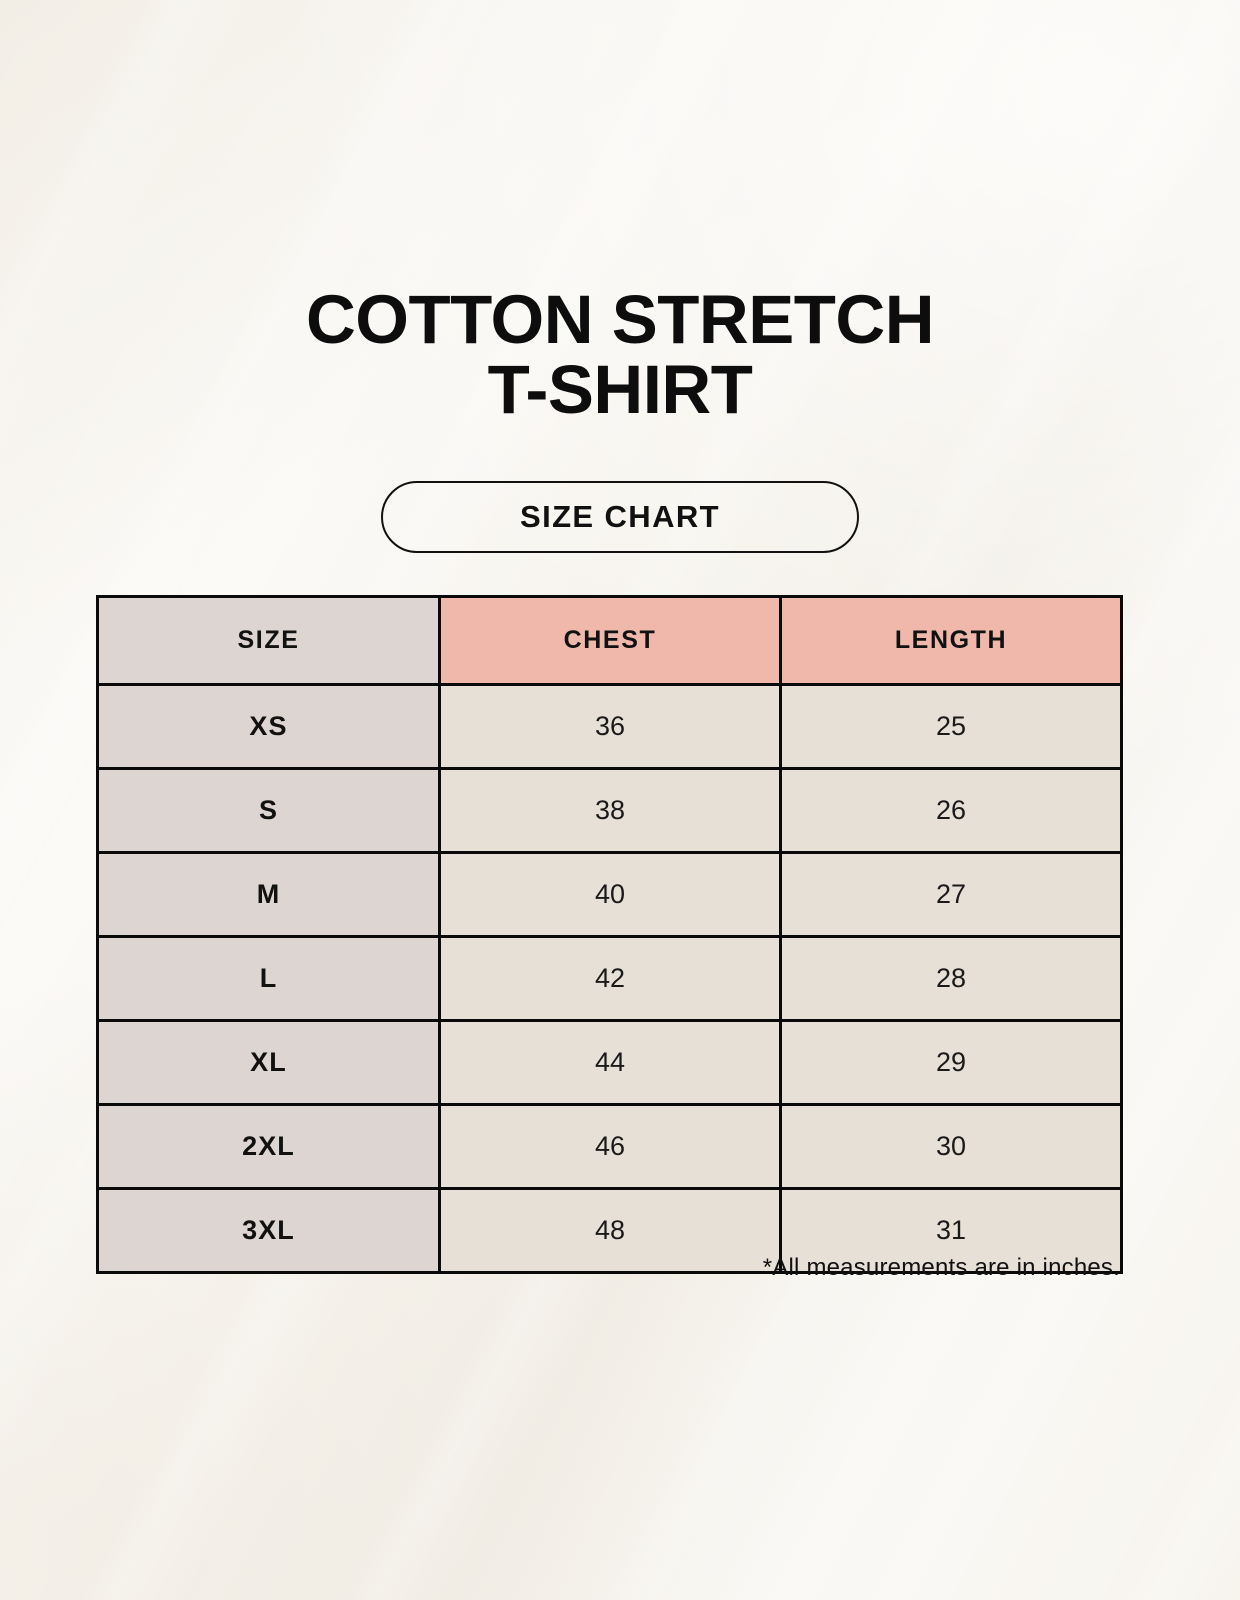  What do you see at coordinates (268, 1062) in the screenshot?
I see `cell-size: XL` at bounding box center [268, 1062].